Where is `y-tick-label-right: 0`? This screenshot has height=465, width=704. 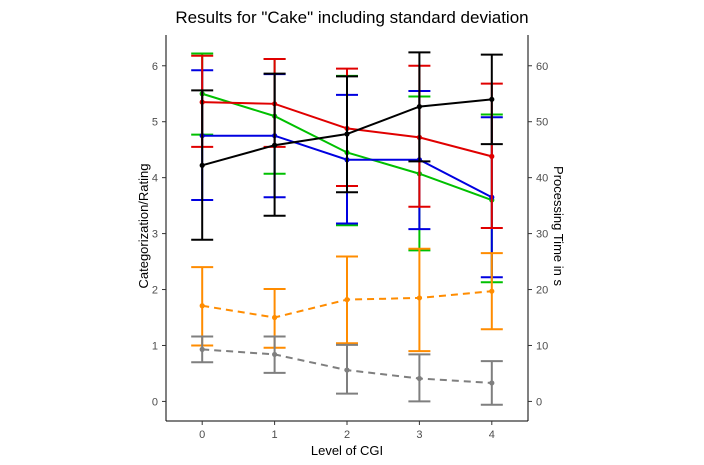
y-tick-label-right: 0 is located at coordinates (539, 402).